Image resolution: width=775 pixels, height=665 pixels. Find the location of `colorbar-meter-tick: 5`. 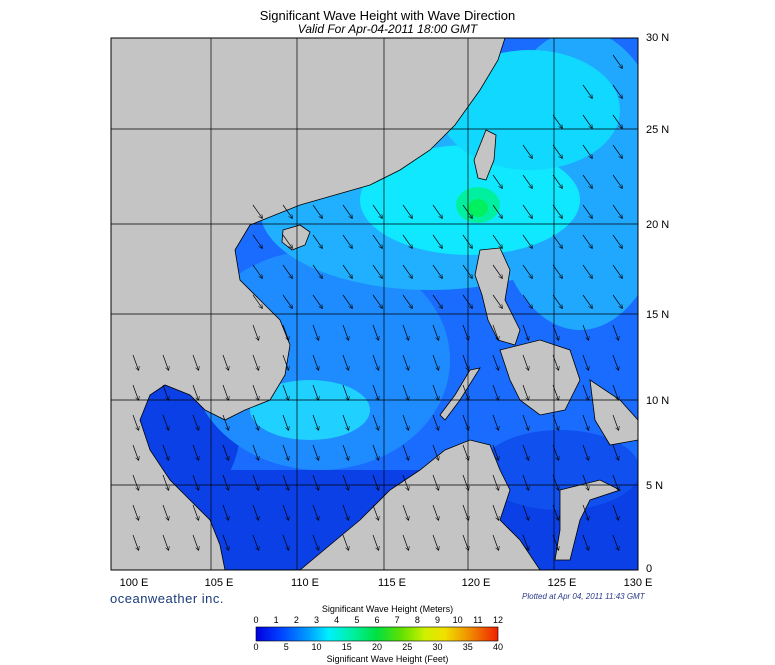

colorbar-meter-tick: 5 is located at coordinates (357, 620).